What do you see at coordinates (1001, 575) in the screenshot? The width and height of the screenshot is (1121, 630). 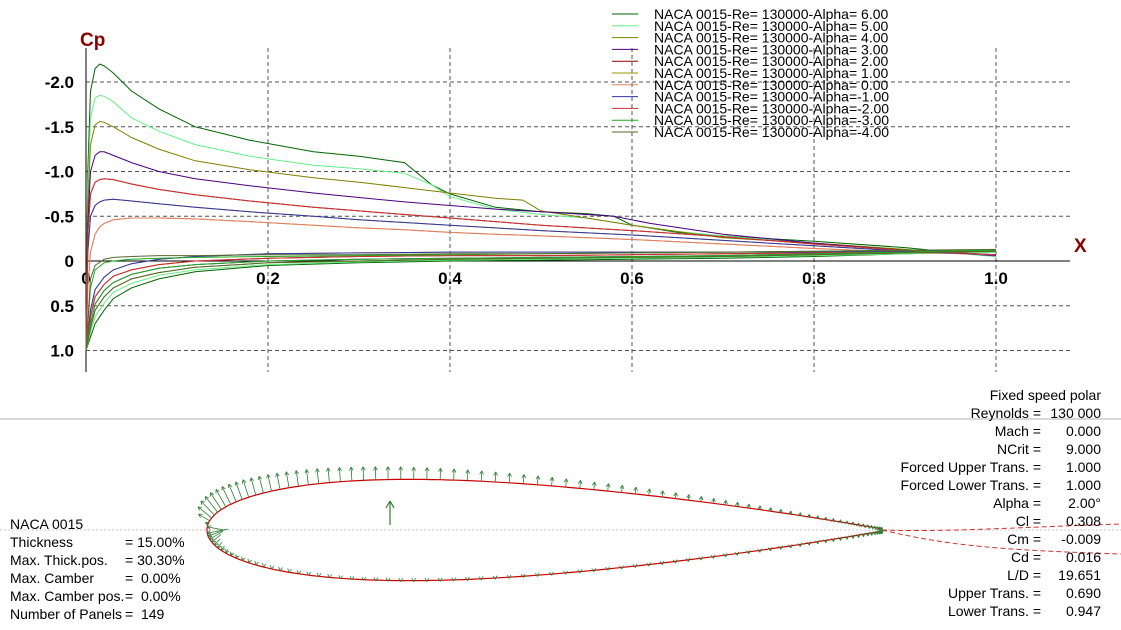 I see `polar-info-row: L/D = 19.651` at bounding box center [1001, 575].